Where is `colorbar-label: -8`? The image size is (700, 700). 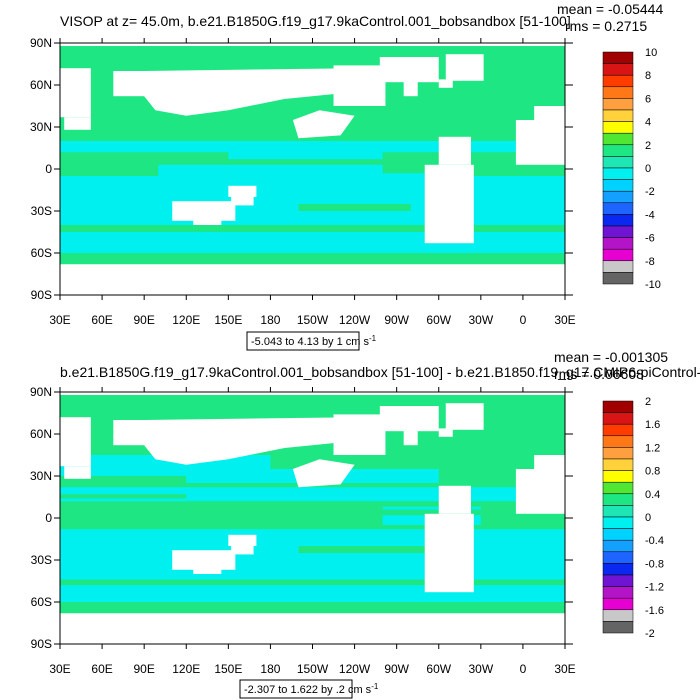
colorbar-label: -8 is located at coordinates (650, 262).